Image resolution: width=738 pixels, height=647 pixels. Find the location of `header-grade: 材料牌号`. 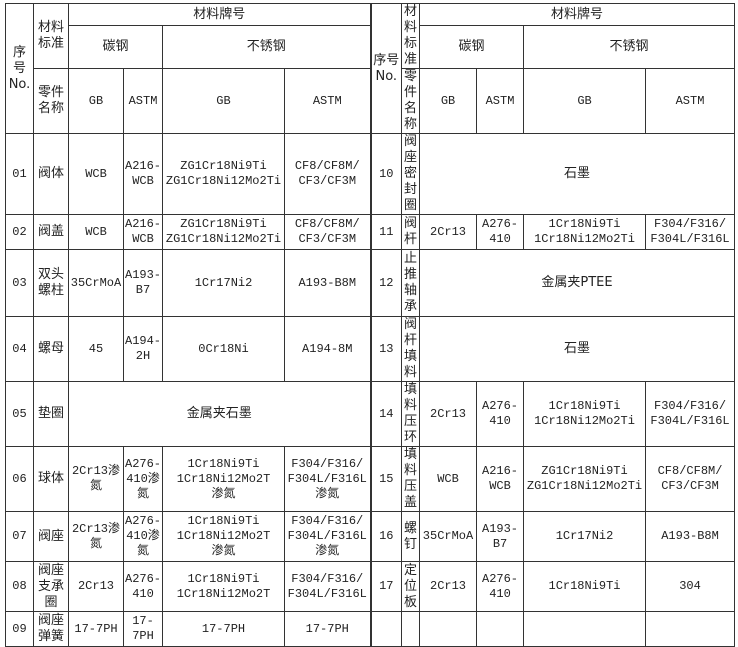

header-grade: 材料牌号 is located at coordinates (219, 14).